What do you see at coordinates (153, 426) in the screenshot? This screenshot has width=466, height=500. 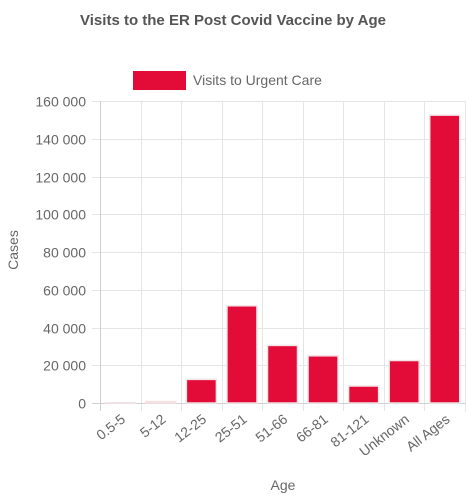 I see `x-tick-label: 5-12` at bounding box center [153, 426].